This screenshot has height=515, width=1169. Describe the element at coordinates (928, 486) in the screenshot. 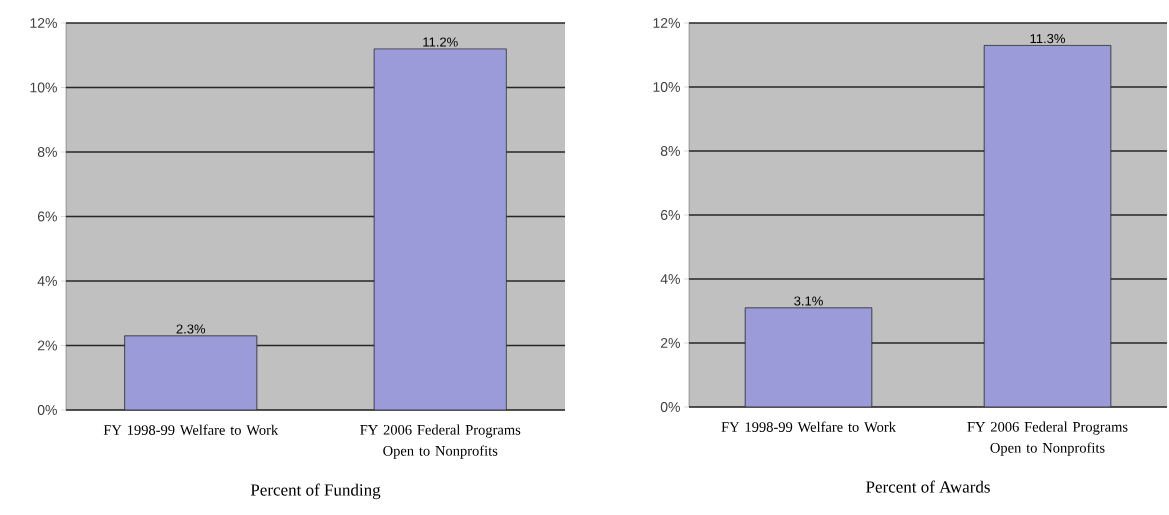

I see `x-axis-title: Percent of Awards` at that location.